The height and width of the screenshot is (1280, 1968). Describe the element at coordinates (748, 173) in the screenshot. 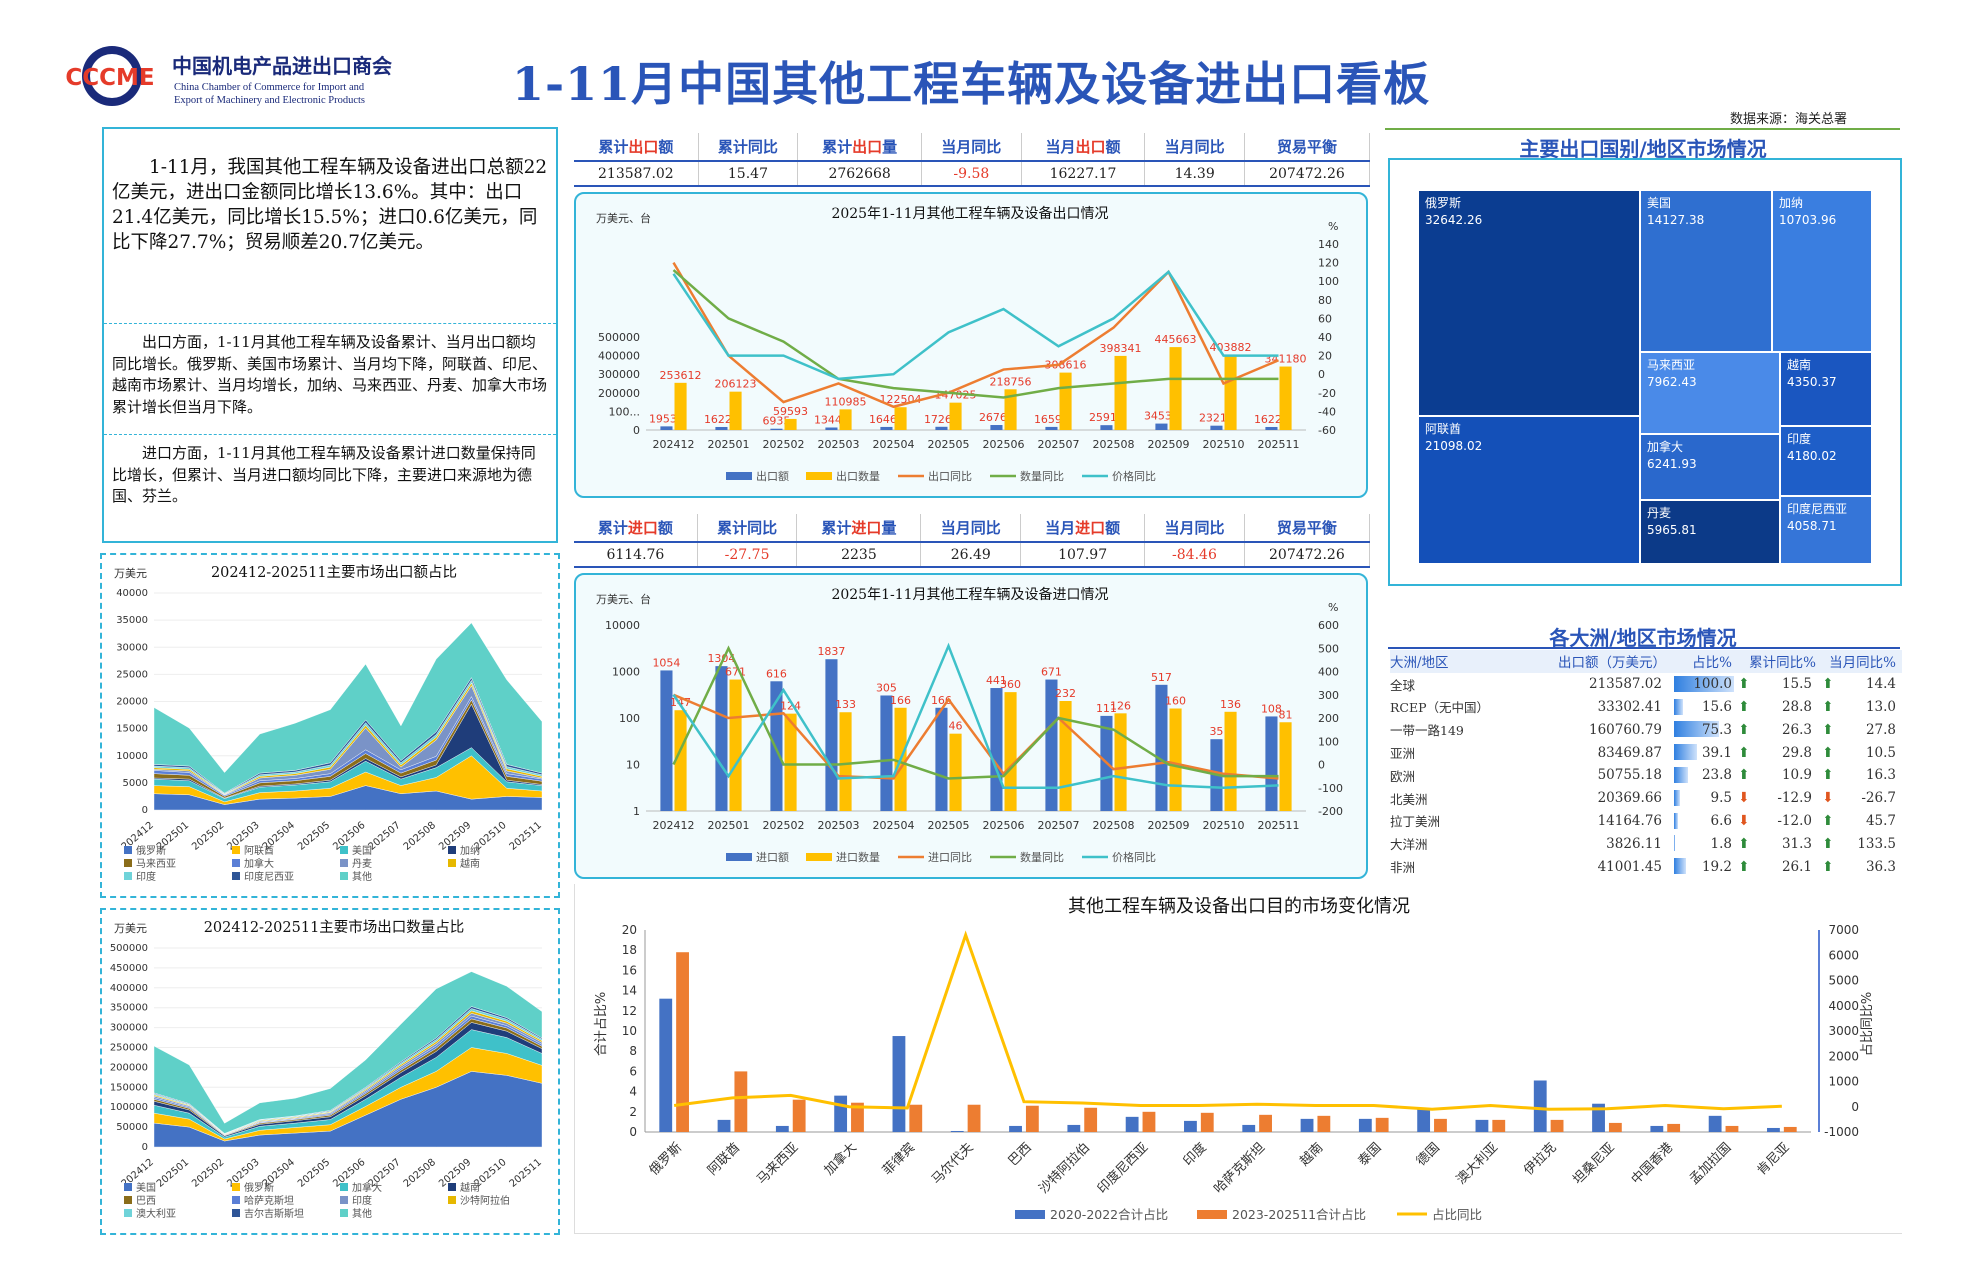

I see `export-kpi-value: 15.47` at that location.